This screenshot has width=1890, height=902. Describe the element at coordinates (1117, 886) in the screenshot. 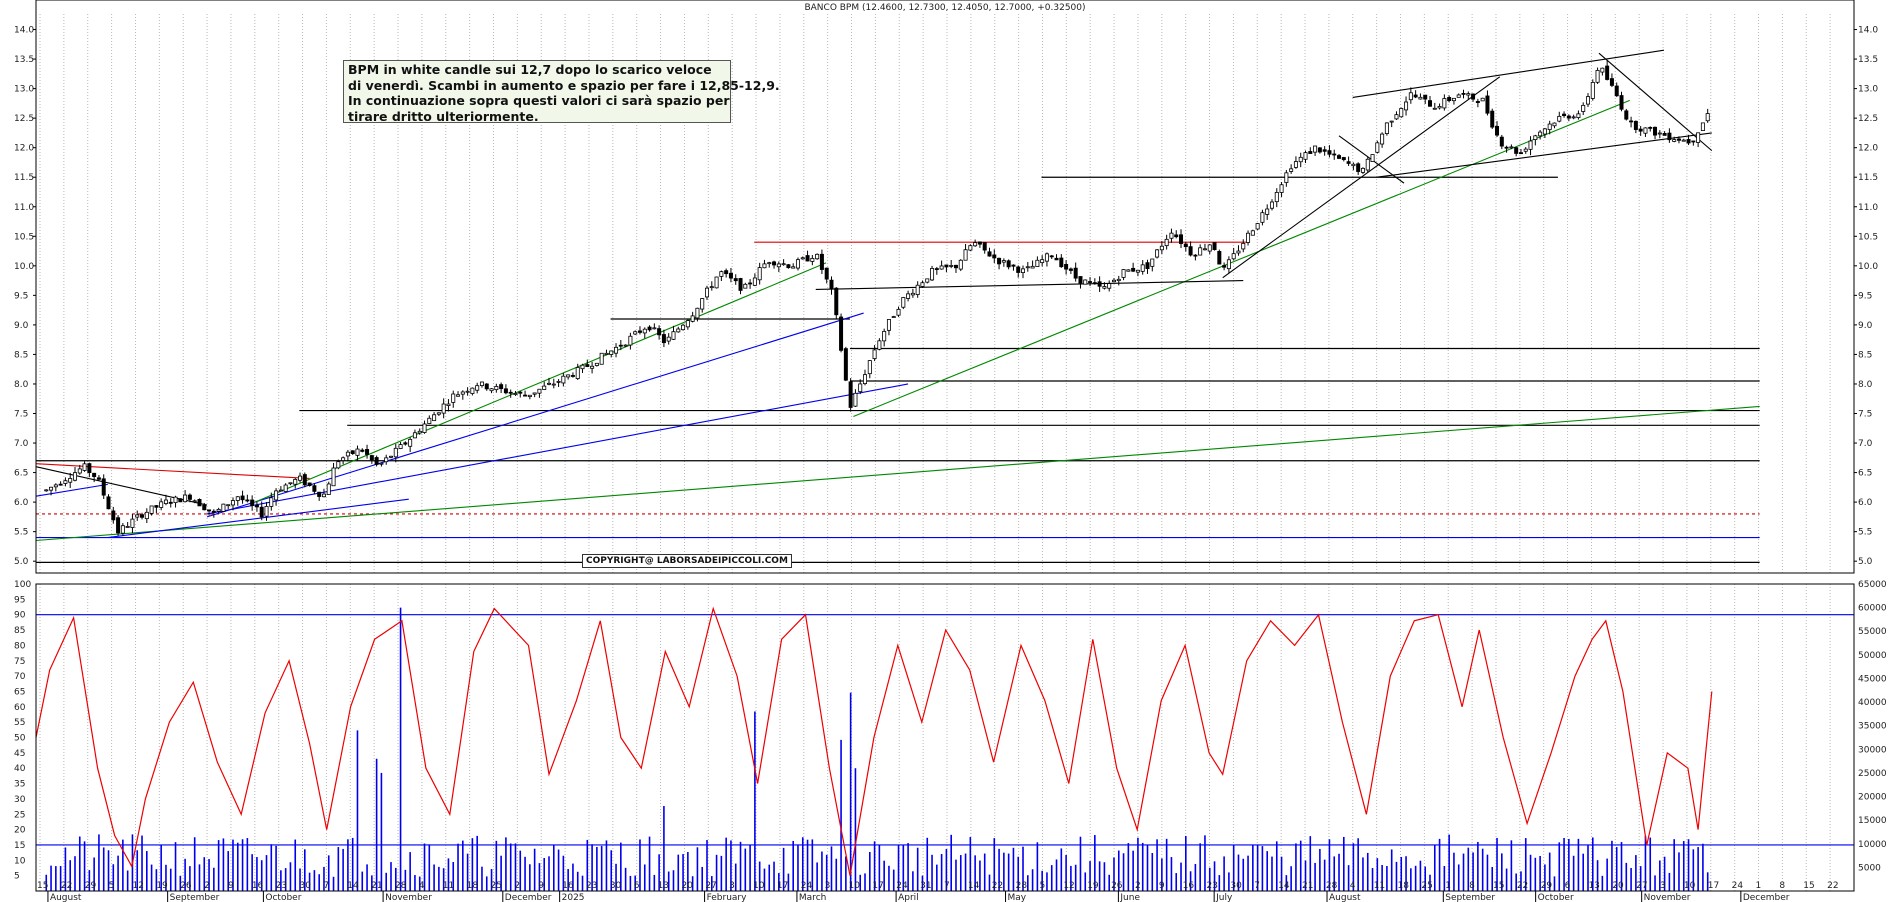

I see `x-day-tick-label: 26` at that location.